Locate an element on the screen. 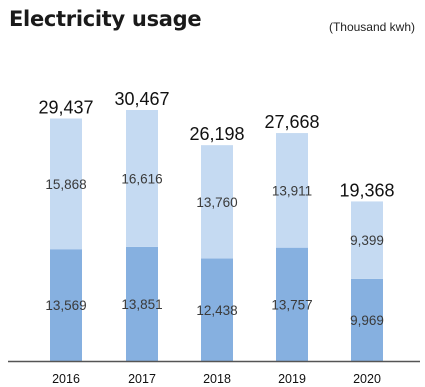 This screenshot has height=387, width=425. bar-upper-2020 is located at coordinates (367, 240).